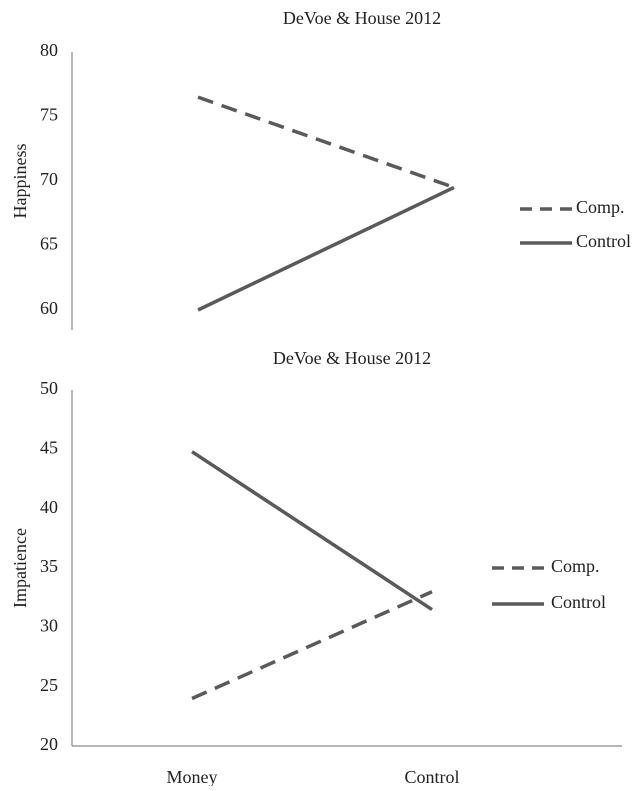 The width and height of the screenshot is (644, 791). I want to click on y-tick-label: 65, so click(49, 244).